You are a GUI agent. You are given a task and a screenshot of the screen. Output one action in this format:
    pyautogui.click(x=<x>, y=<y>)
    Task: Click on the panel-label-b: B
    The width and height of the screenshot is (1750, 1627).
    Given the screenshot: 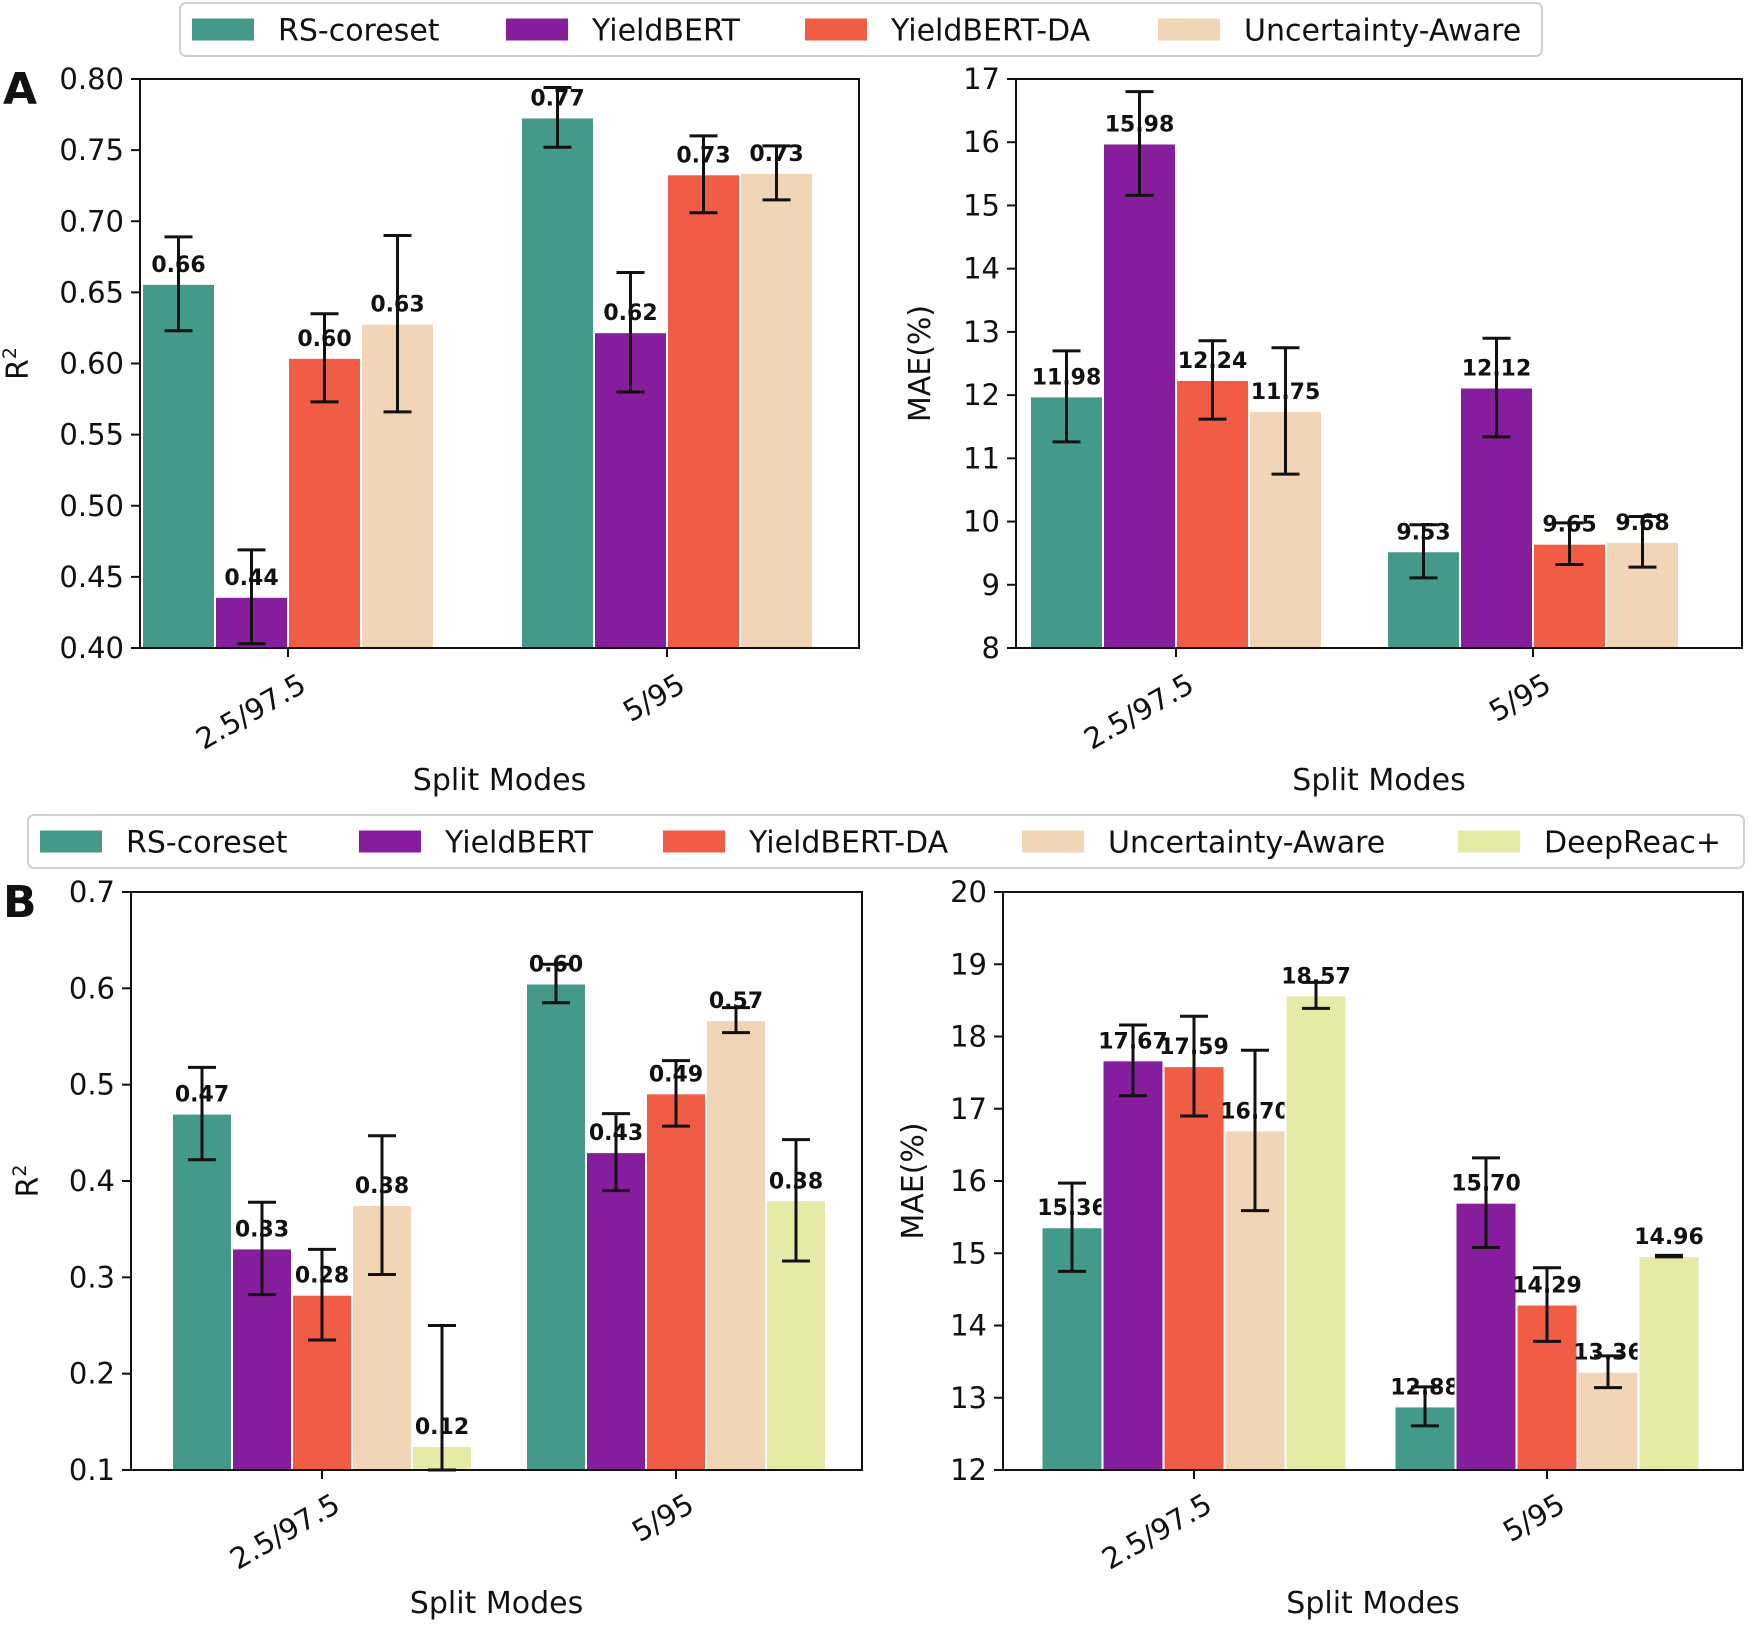 What is the action you would take?
    pyautogui.click(x=20, y=902)
    